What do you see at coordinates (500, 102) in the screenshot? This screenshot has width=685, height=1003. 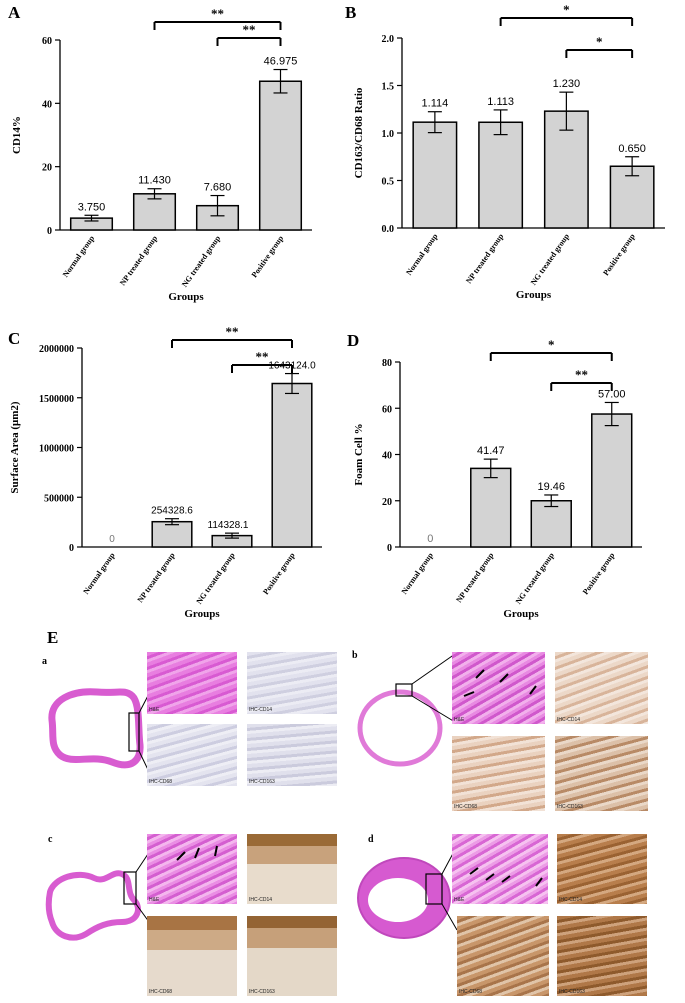 I see `data-label: 1.113` at bounding box center [500, 102].